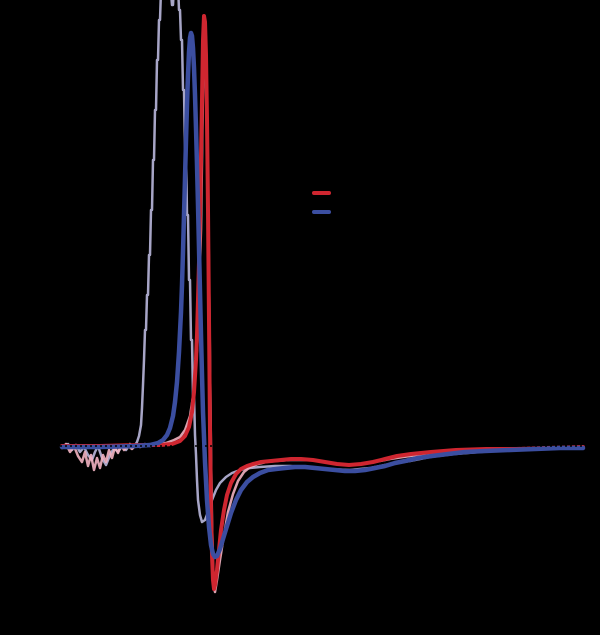  What do you see at coordinates (321, 193) in the screenshot?
I see `legend-swatch-red` at bounding box center [321, 193].